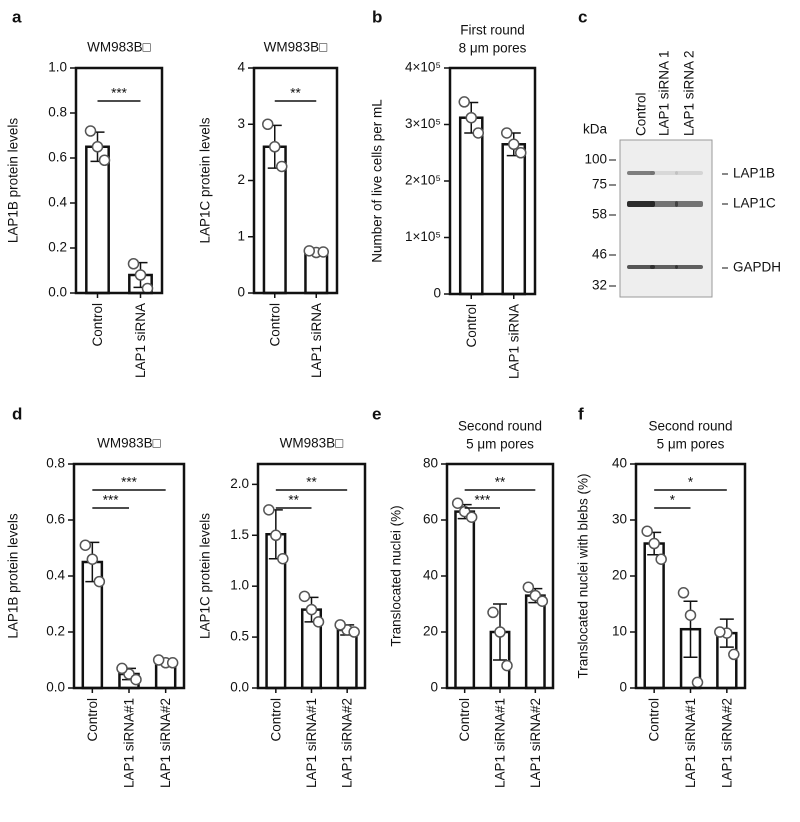 Image resolution: width=800 pixels, height=822 pixels. What do you see at coordinates (619, 519) in the screenshot?
I see `y-tick-label: 30` at bounding box center [619, 519].